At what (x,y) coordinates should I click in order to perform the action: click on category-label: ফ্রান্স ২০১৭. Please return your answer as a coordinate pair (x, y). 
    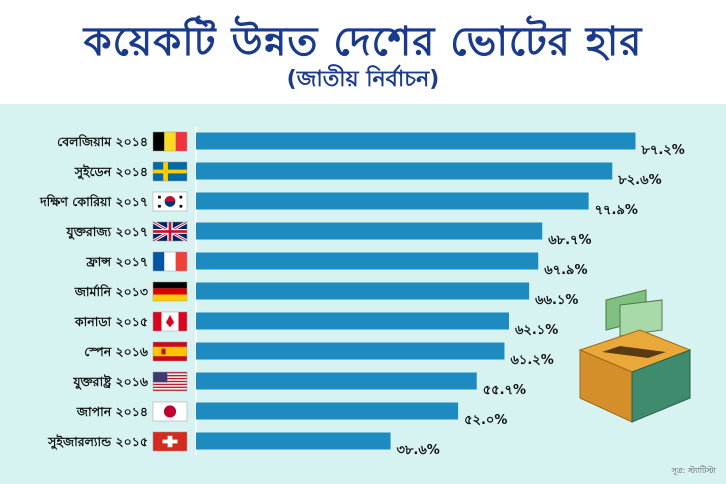
    Looking at the image, I should click on (116, 261).